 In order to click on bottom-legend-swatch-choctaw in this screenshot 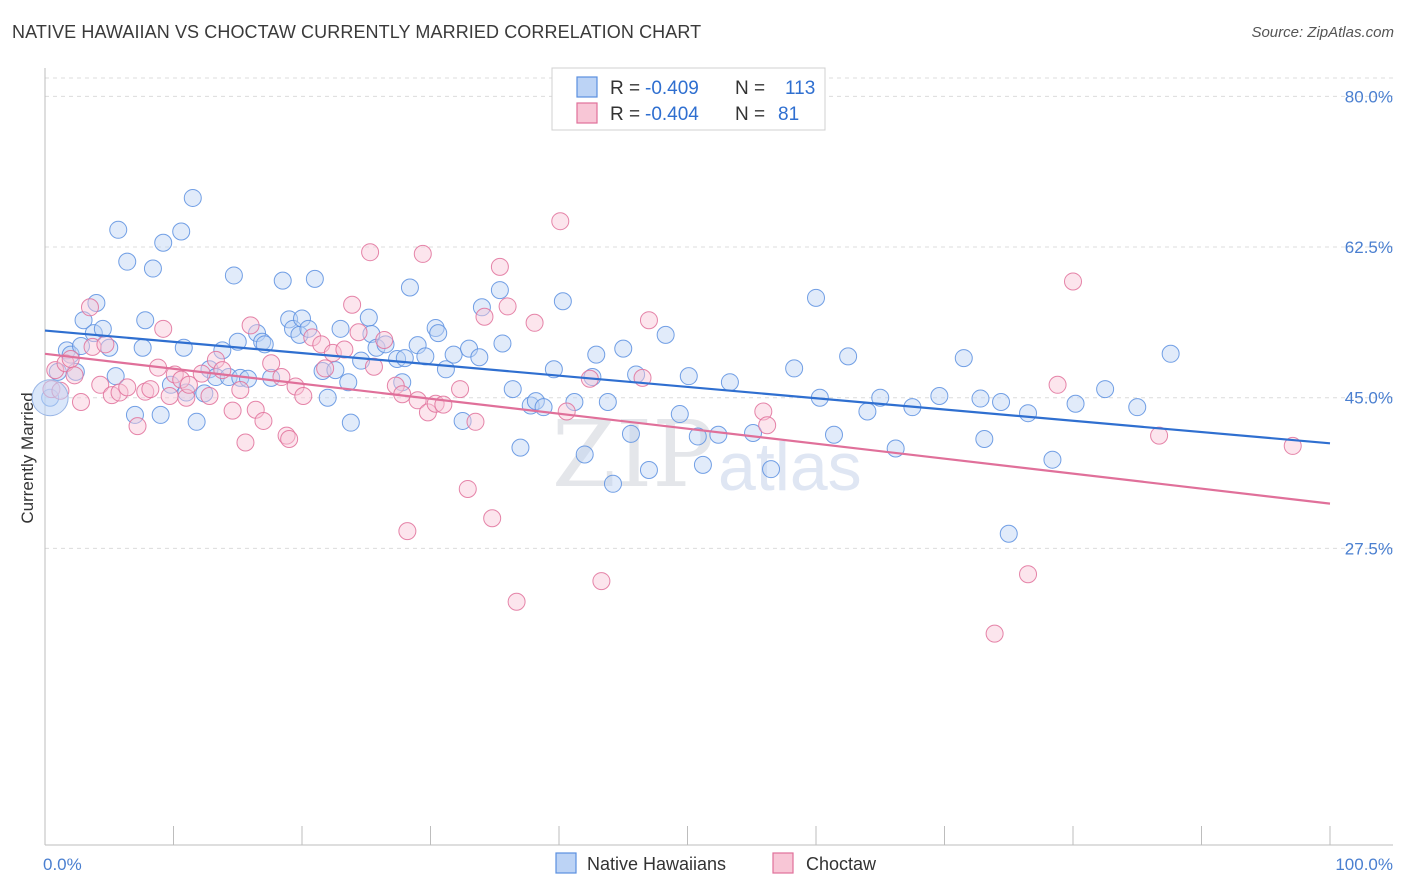, I will do `click(783, 863)`.